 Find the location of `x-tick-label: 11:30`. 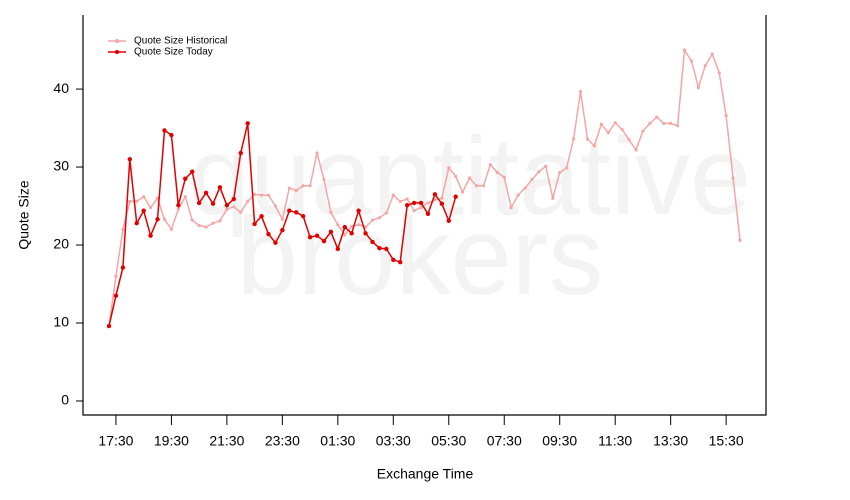

x-tick-label: 11:30 is located at coordinates (615, 441).